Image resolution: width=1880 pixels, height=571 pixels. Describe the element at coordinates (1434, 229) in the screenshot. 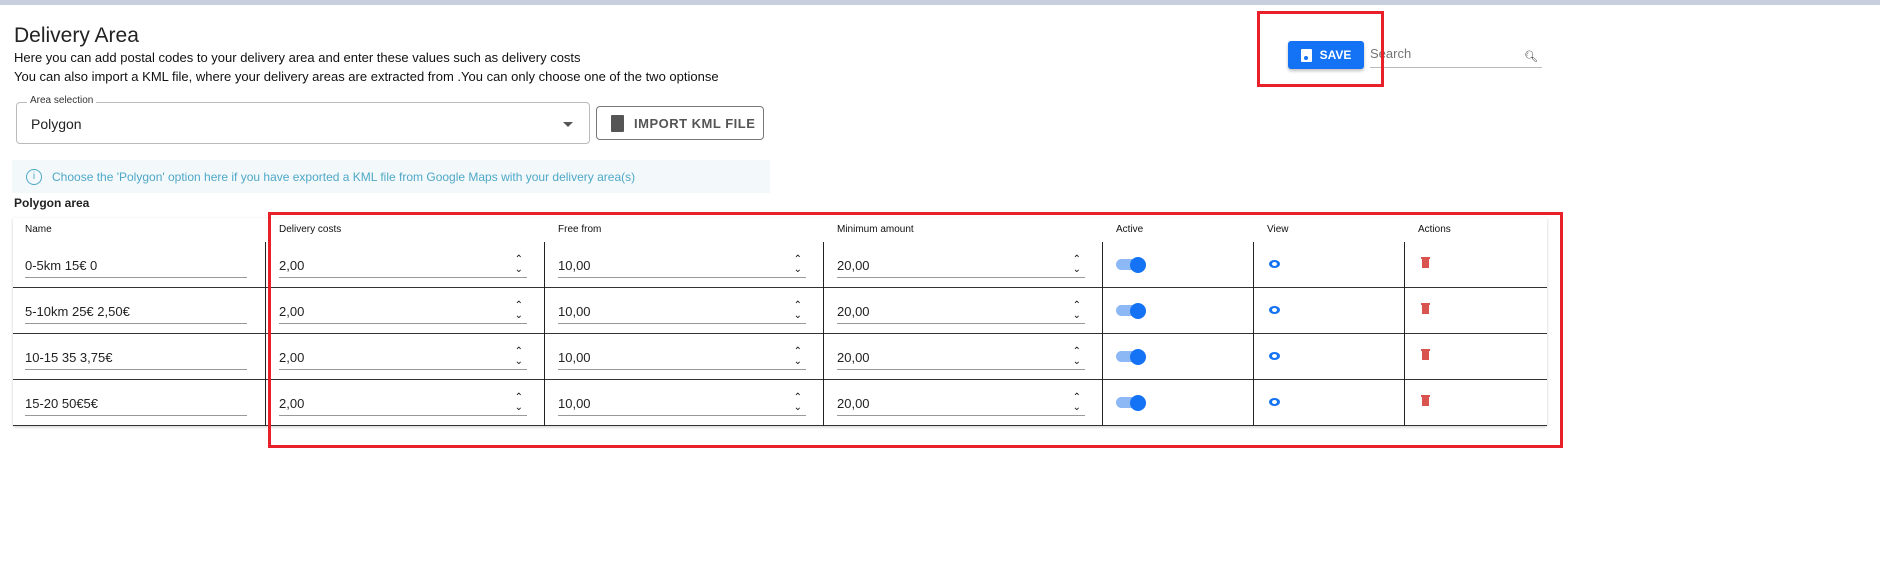

I see `column-header-actions: Actions` at that location.